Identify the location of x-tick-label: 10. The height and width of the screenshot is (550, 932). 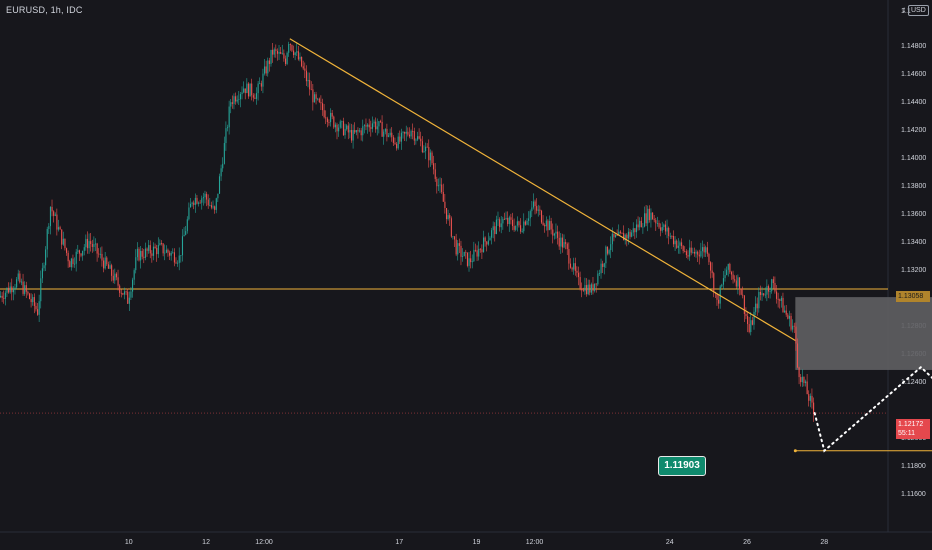
(129, 542).